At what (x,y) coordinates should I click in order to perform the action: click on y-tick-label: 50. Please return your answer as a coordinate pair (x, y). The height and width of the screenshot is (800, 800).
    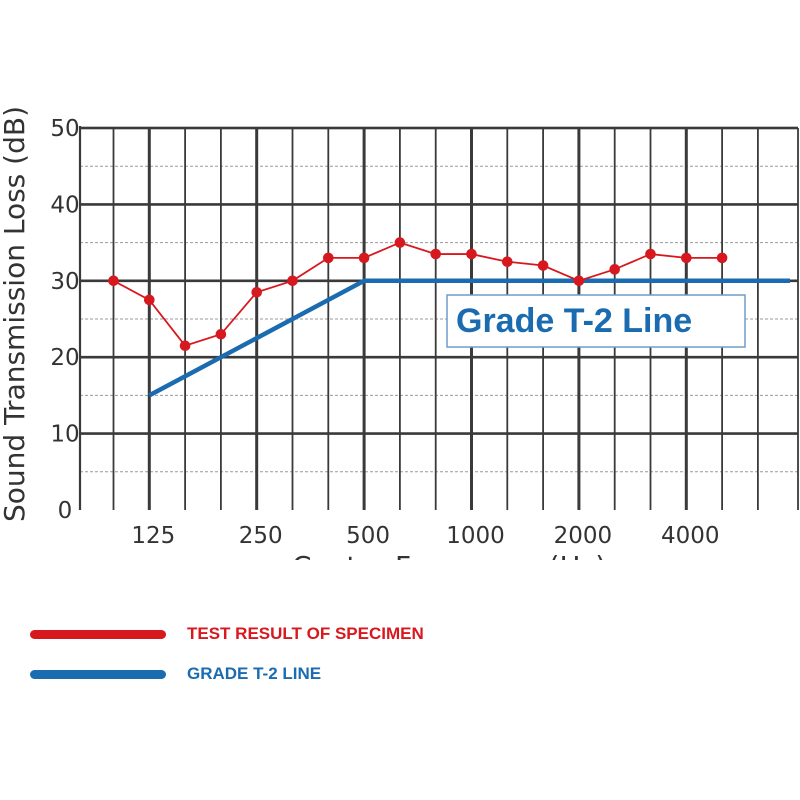
    Looking at the image, I should click on (64, 129).